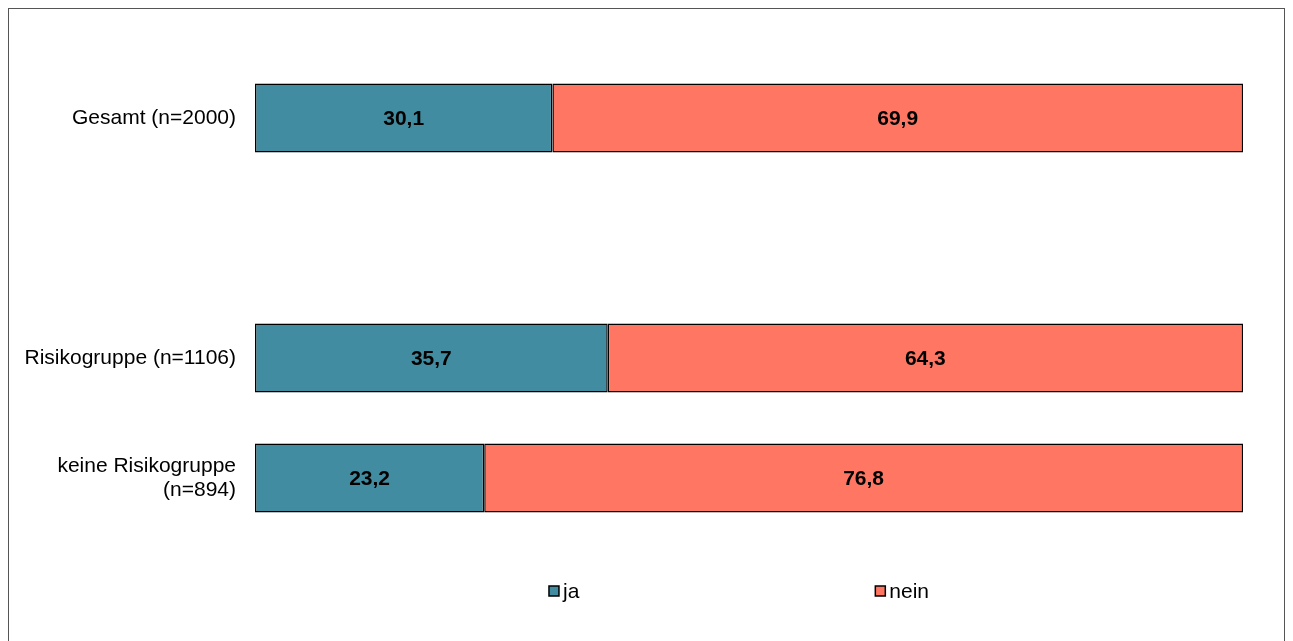 This screenshot has height=641, width=1293. What do you see at coordinates (370, 477) in the screenshot?
I see `data-label: 23,2` at bounding box center [370, 477].